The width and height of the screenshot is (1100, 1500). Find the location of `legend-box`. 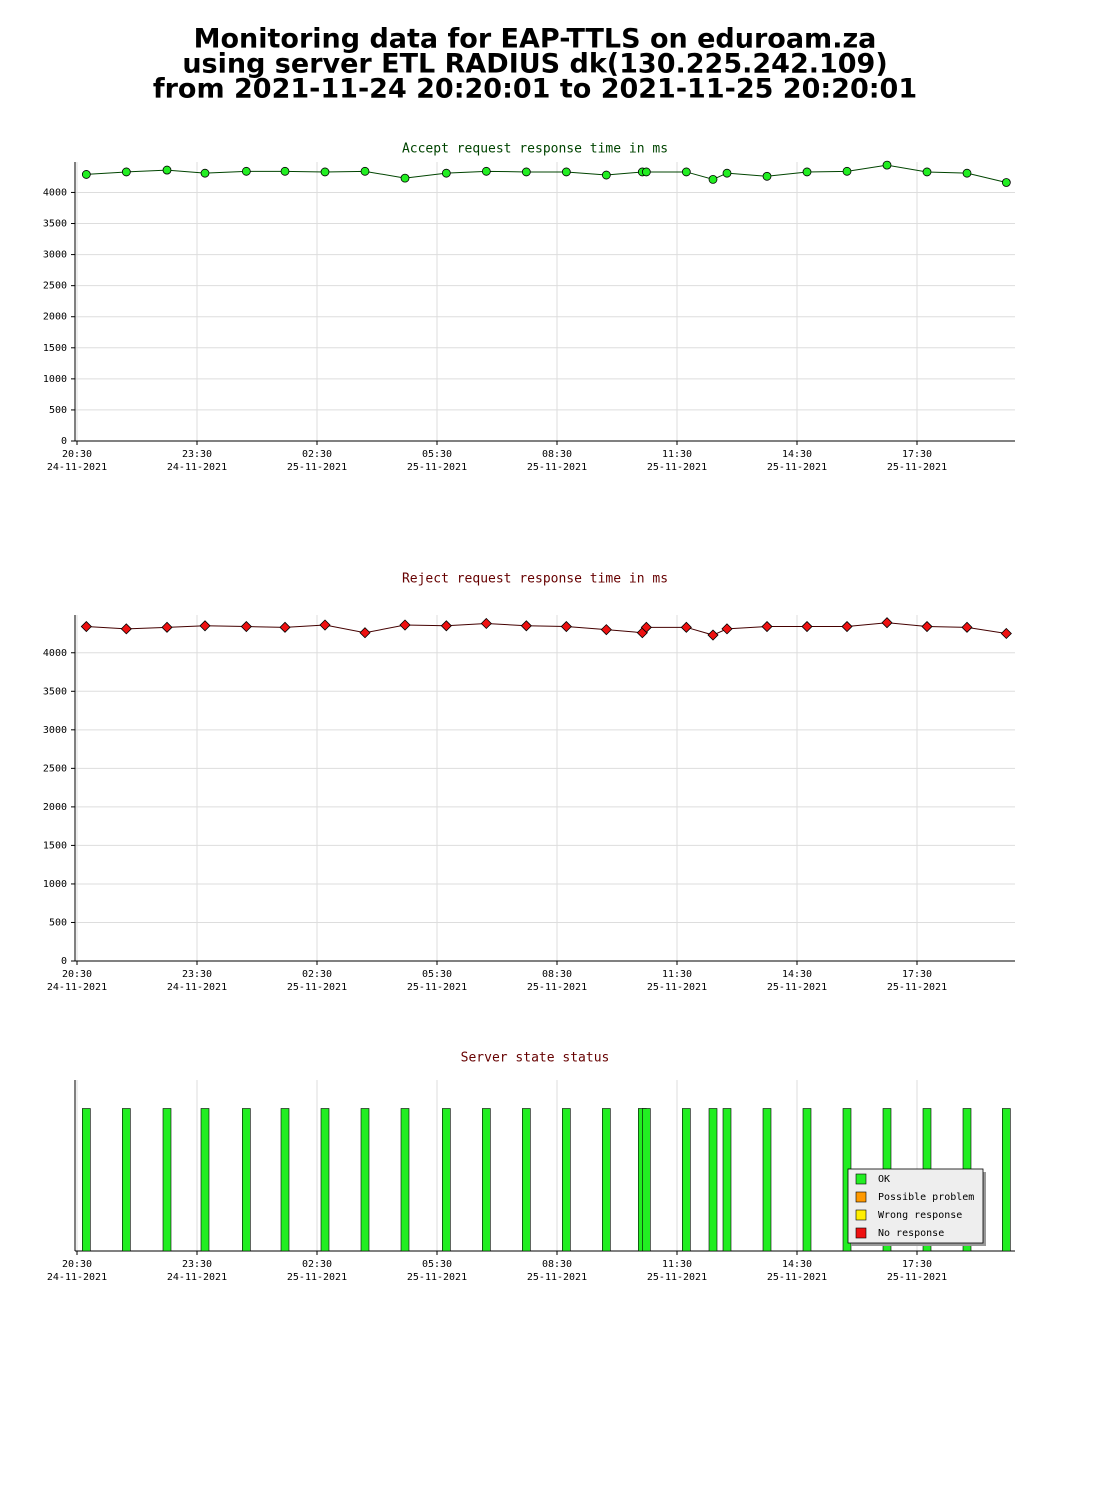

legend-box is located at coordinates (915, 1206).